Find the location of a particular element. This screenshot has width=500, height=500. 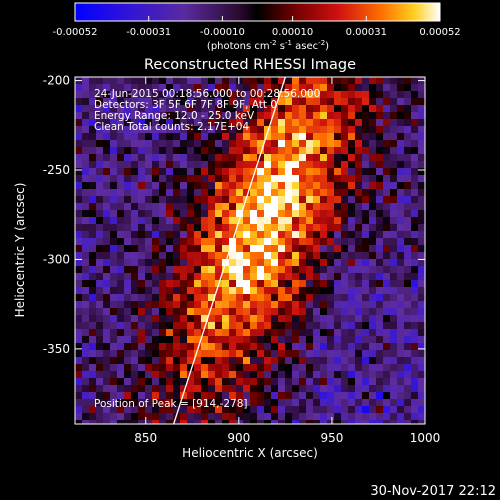

colorbar-tick-label: -0.00031 is located at coordinates (148, 32).